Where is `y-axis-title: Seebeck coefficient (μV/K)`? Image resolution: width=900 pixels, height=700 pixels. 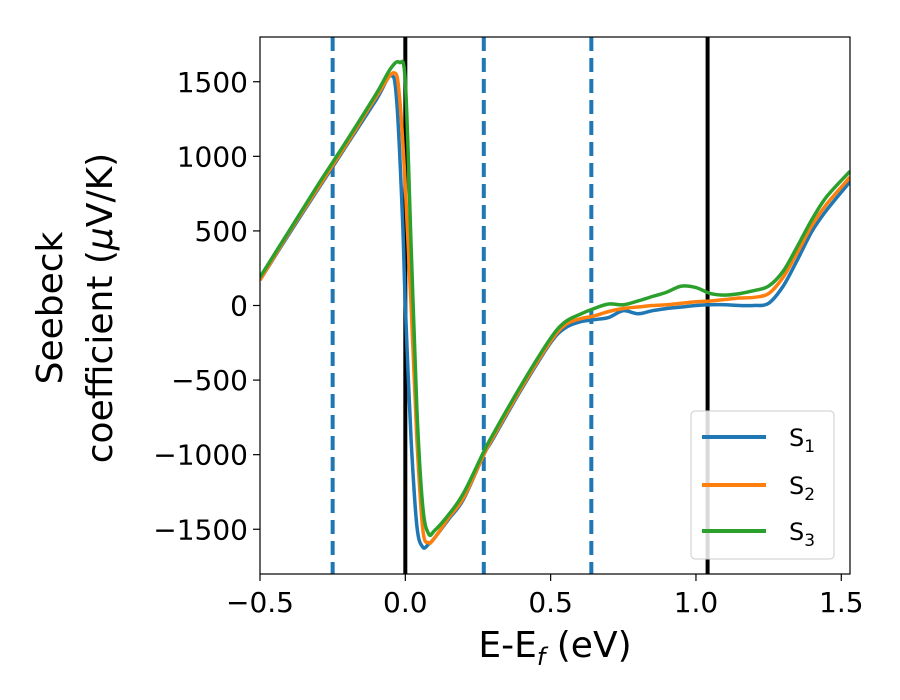 y-axis-title: Seebeck coefficient (μV/K) is located at coordinates (75, 308).